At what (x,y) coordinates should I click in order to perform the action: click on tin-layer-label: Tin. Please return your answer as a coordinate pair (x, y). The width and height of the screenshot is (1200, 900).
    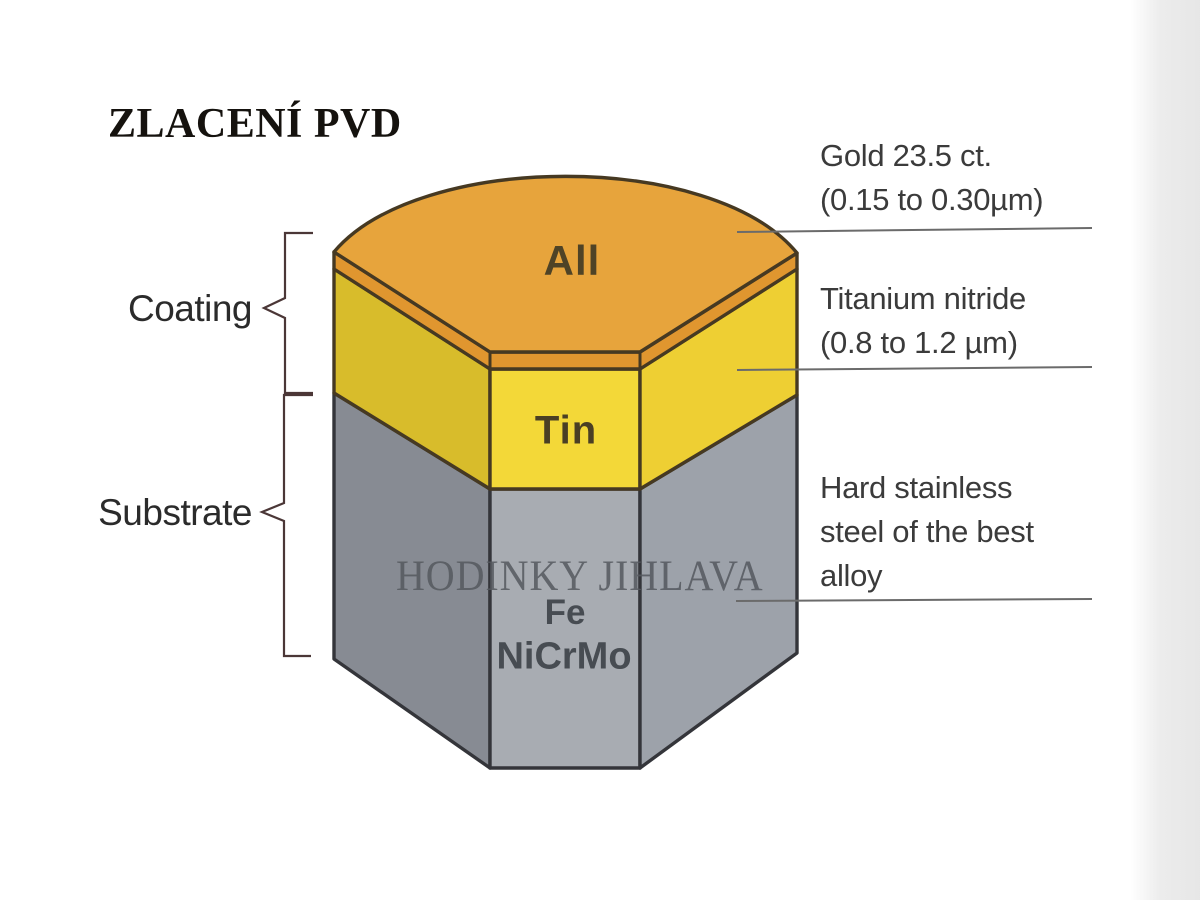
    Looking at the image, I should click on (566, 430).